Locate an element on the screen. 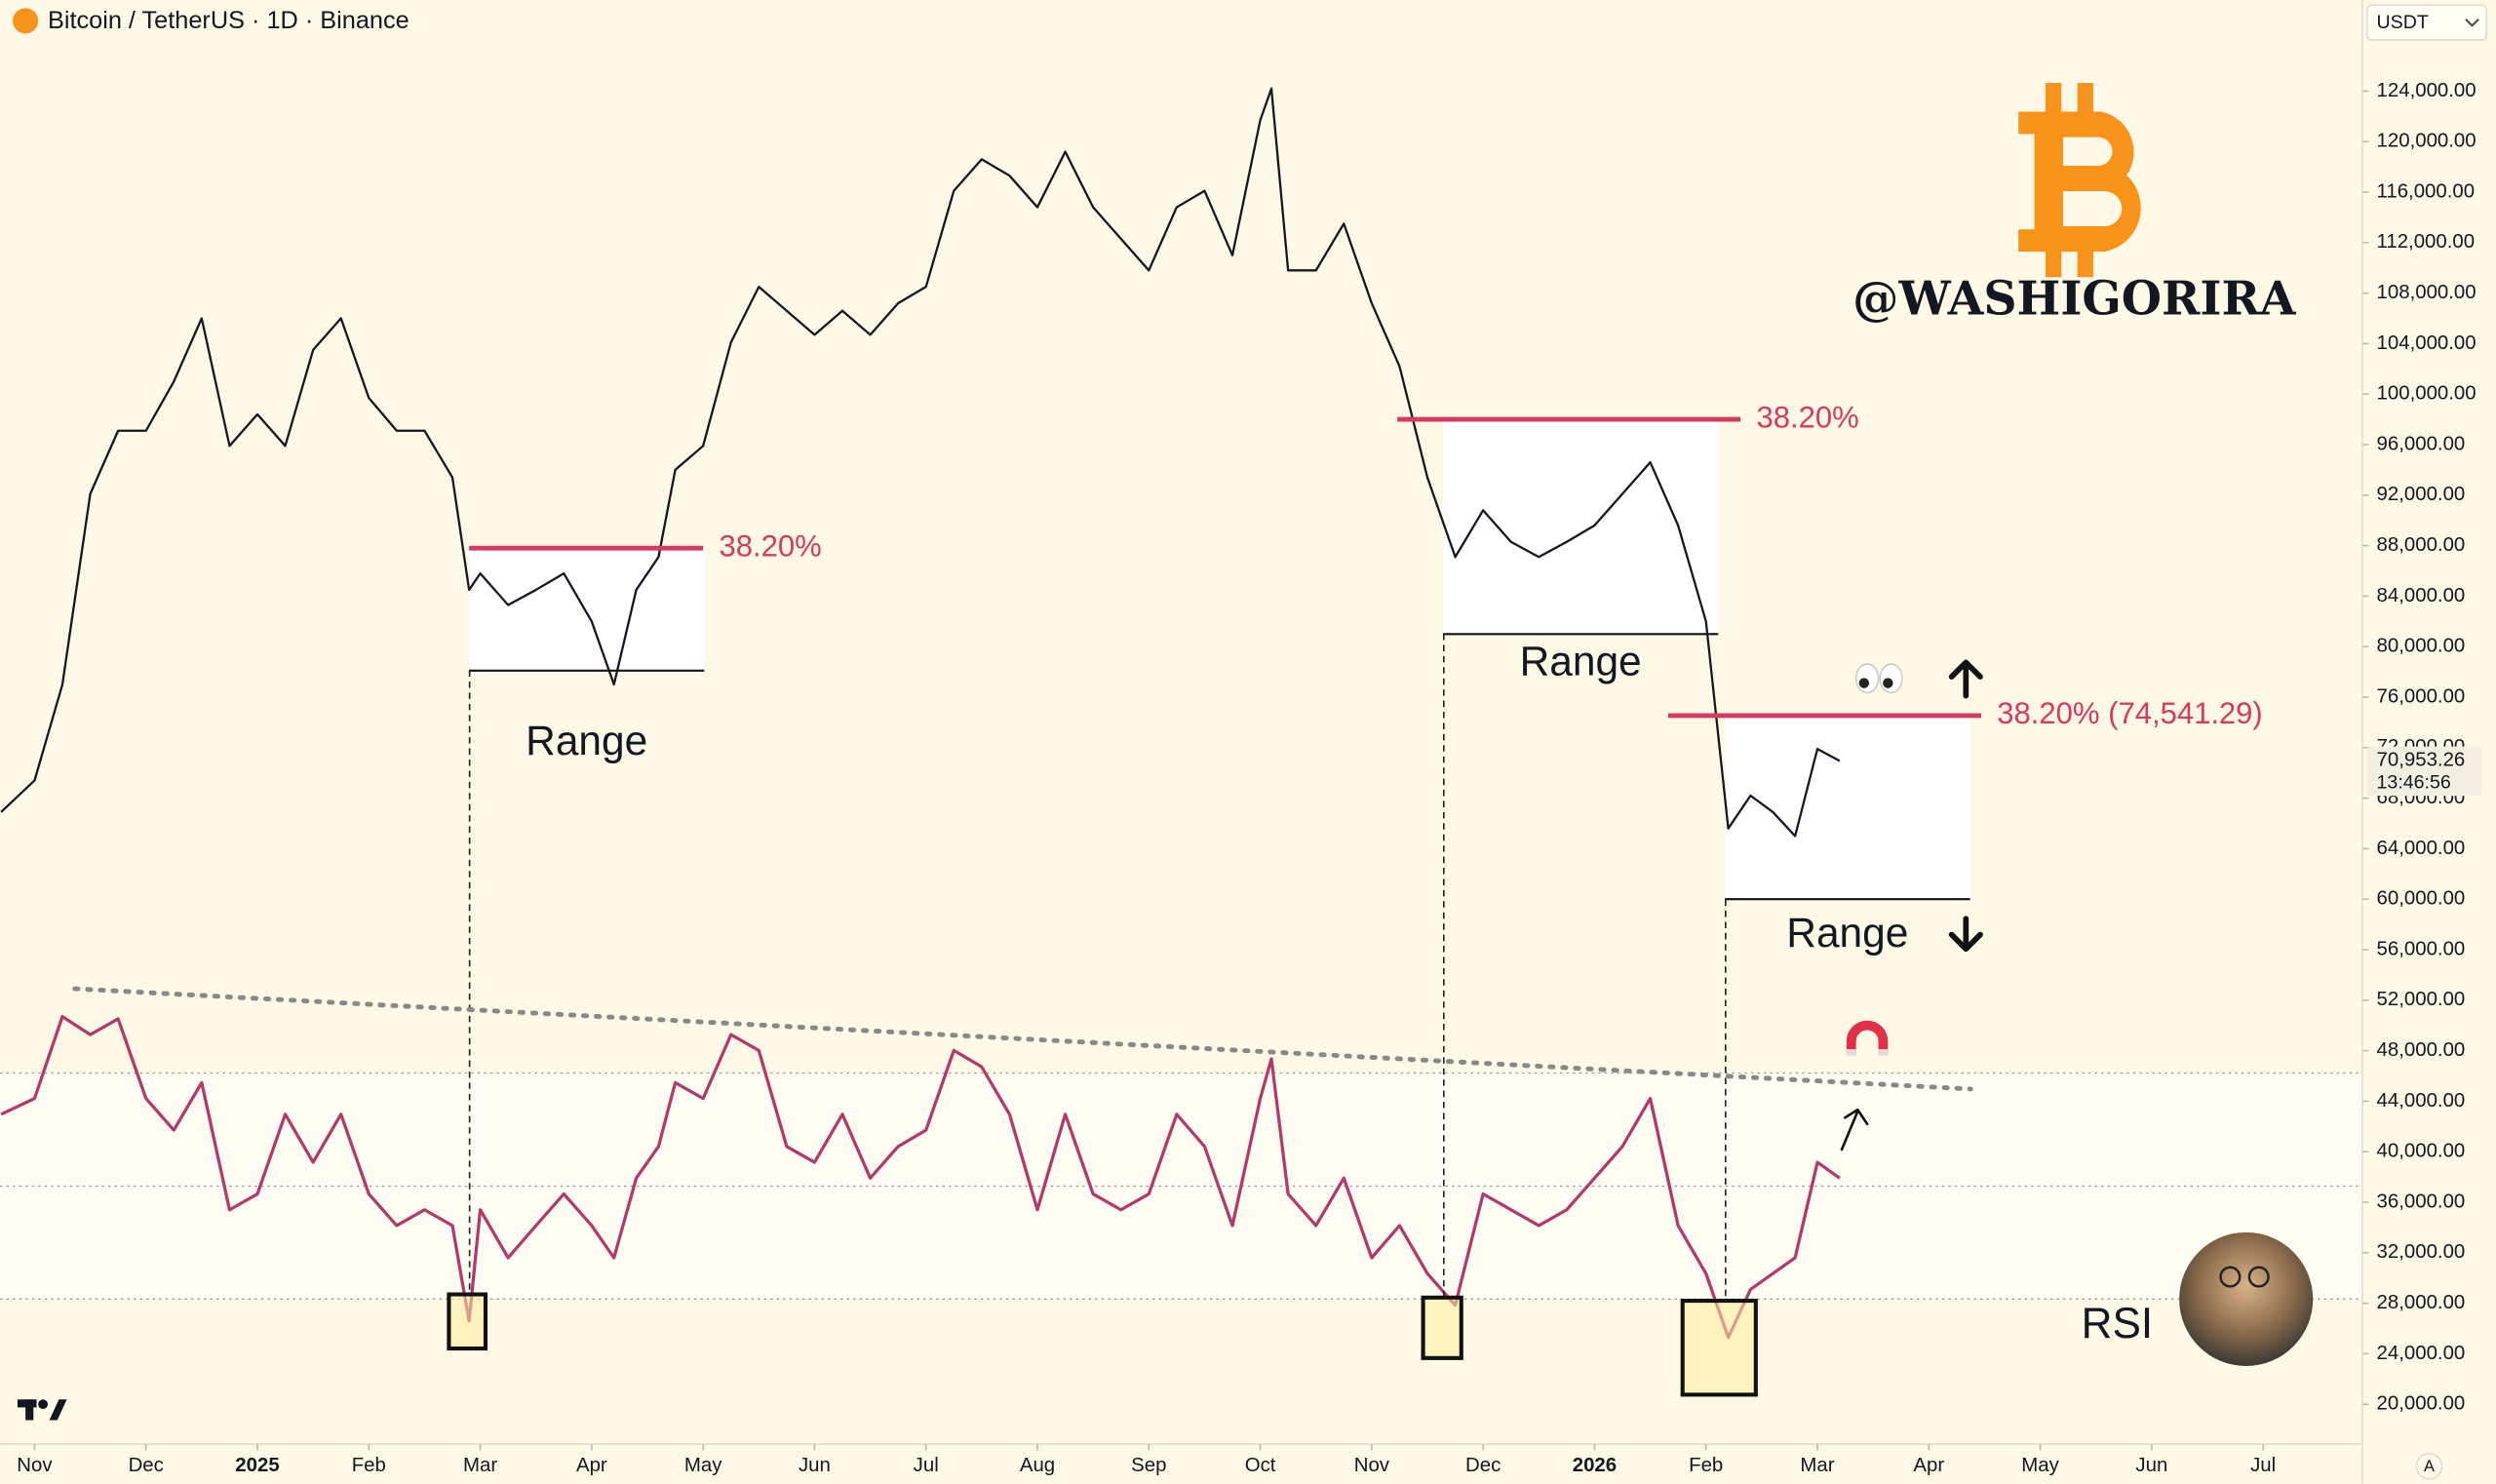 This screenshot has height=1484, width=2496. rsi-highlights is located at coordinates (1102, 1344).